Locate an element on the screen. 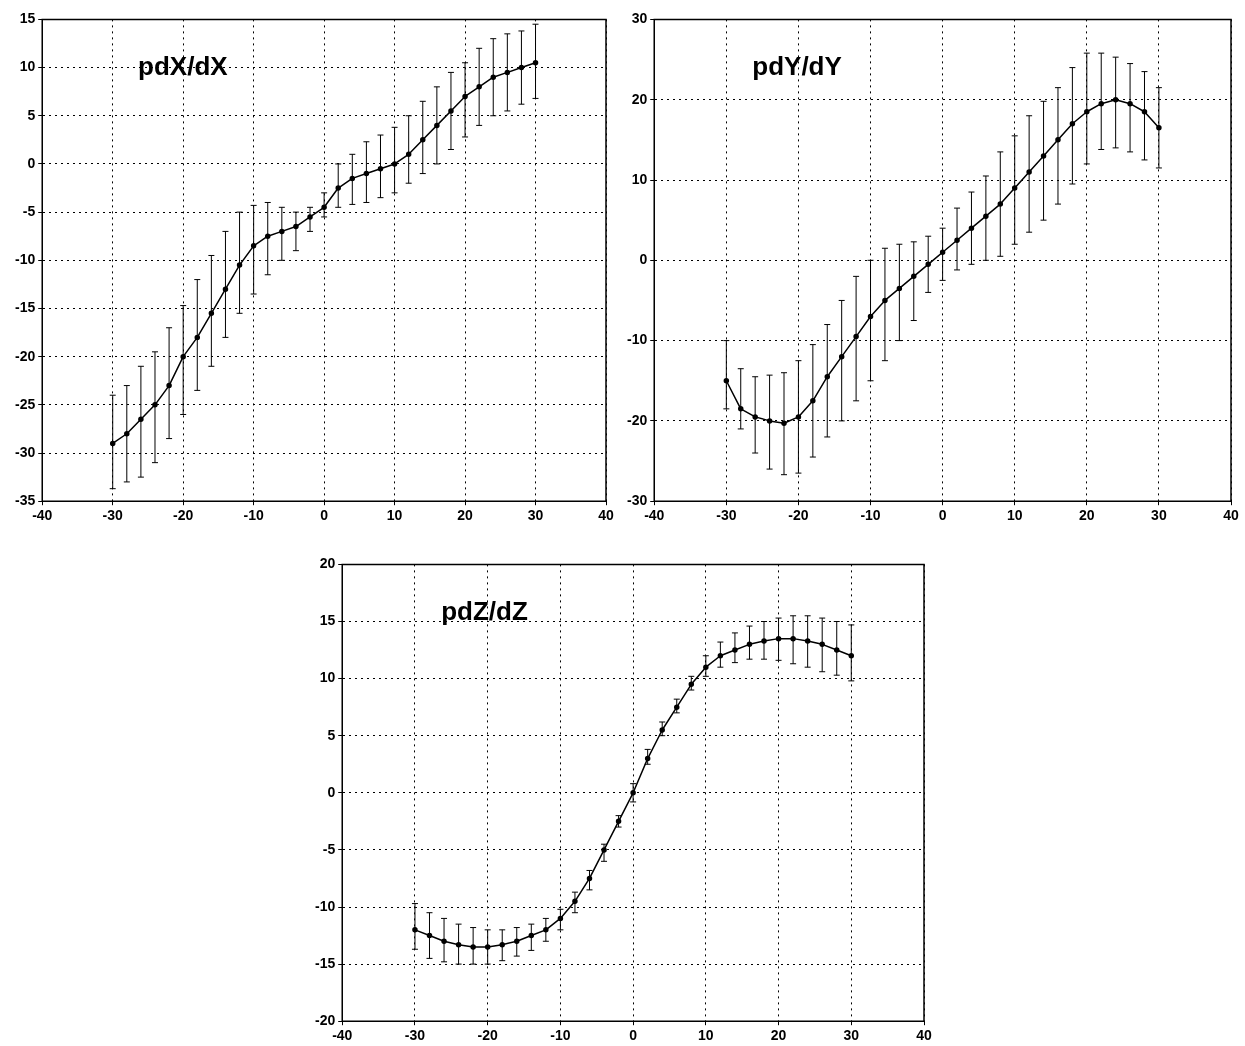  text: pdY/dY is located at coordinates (797, 65).